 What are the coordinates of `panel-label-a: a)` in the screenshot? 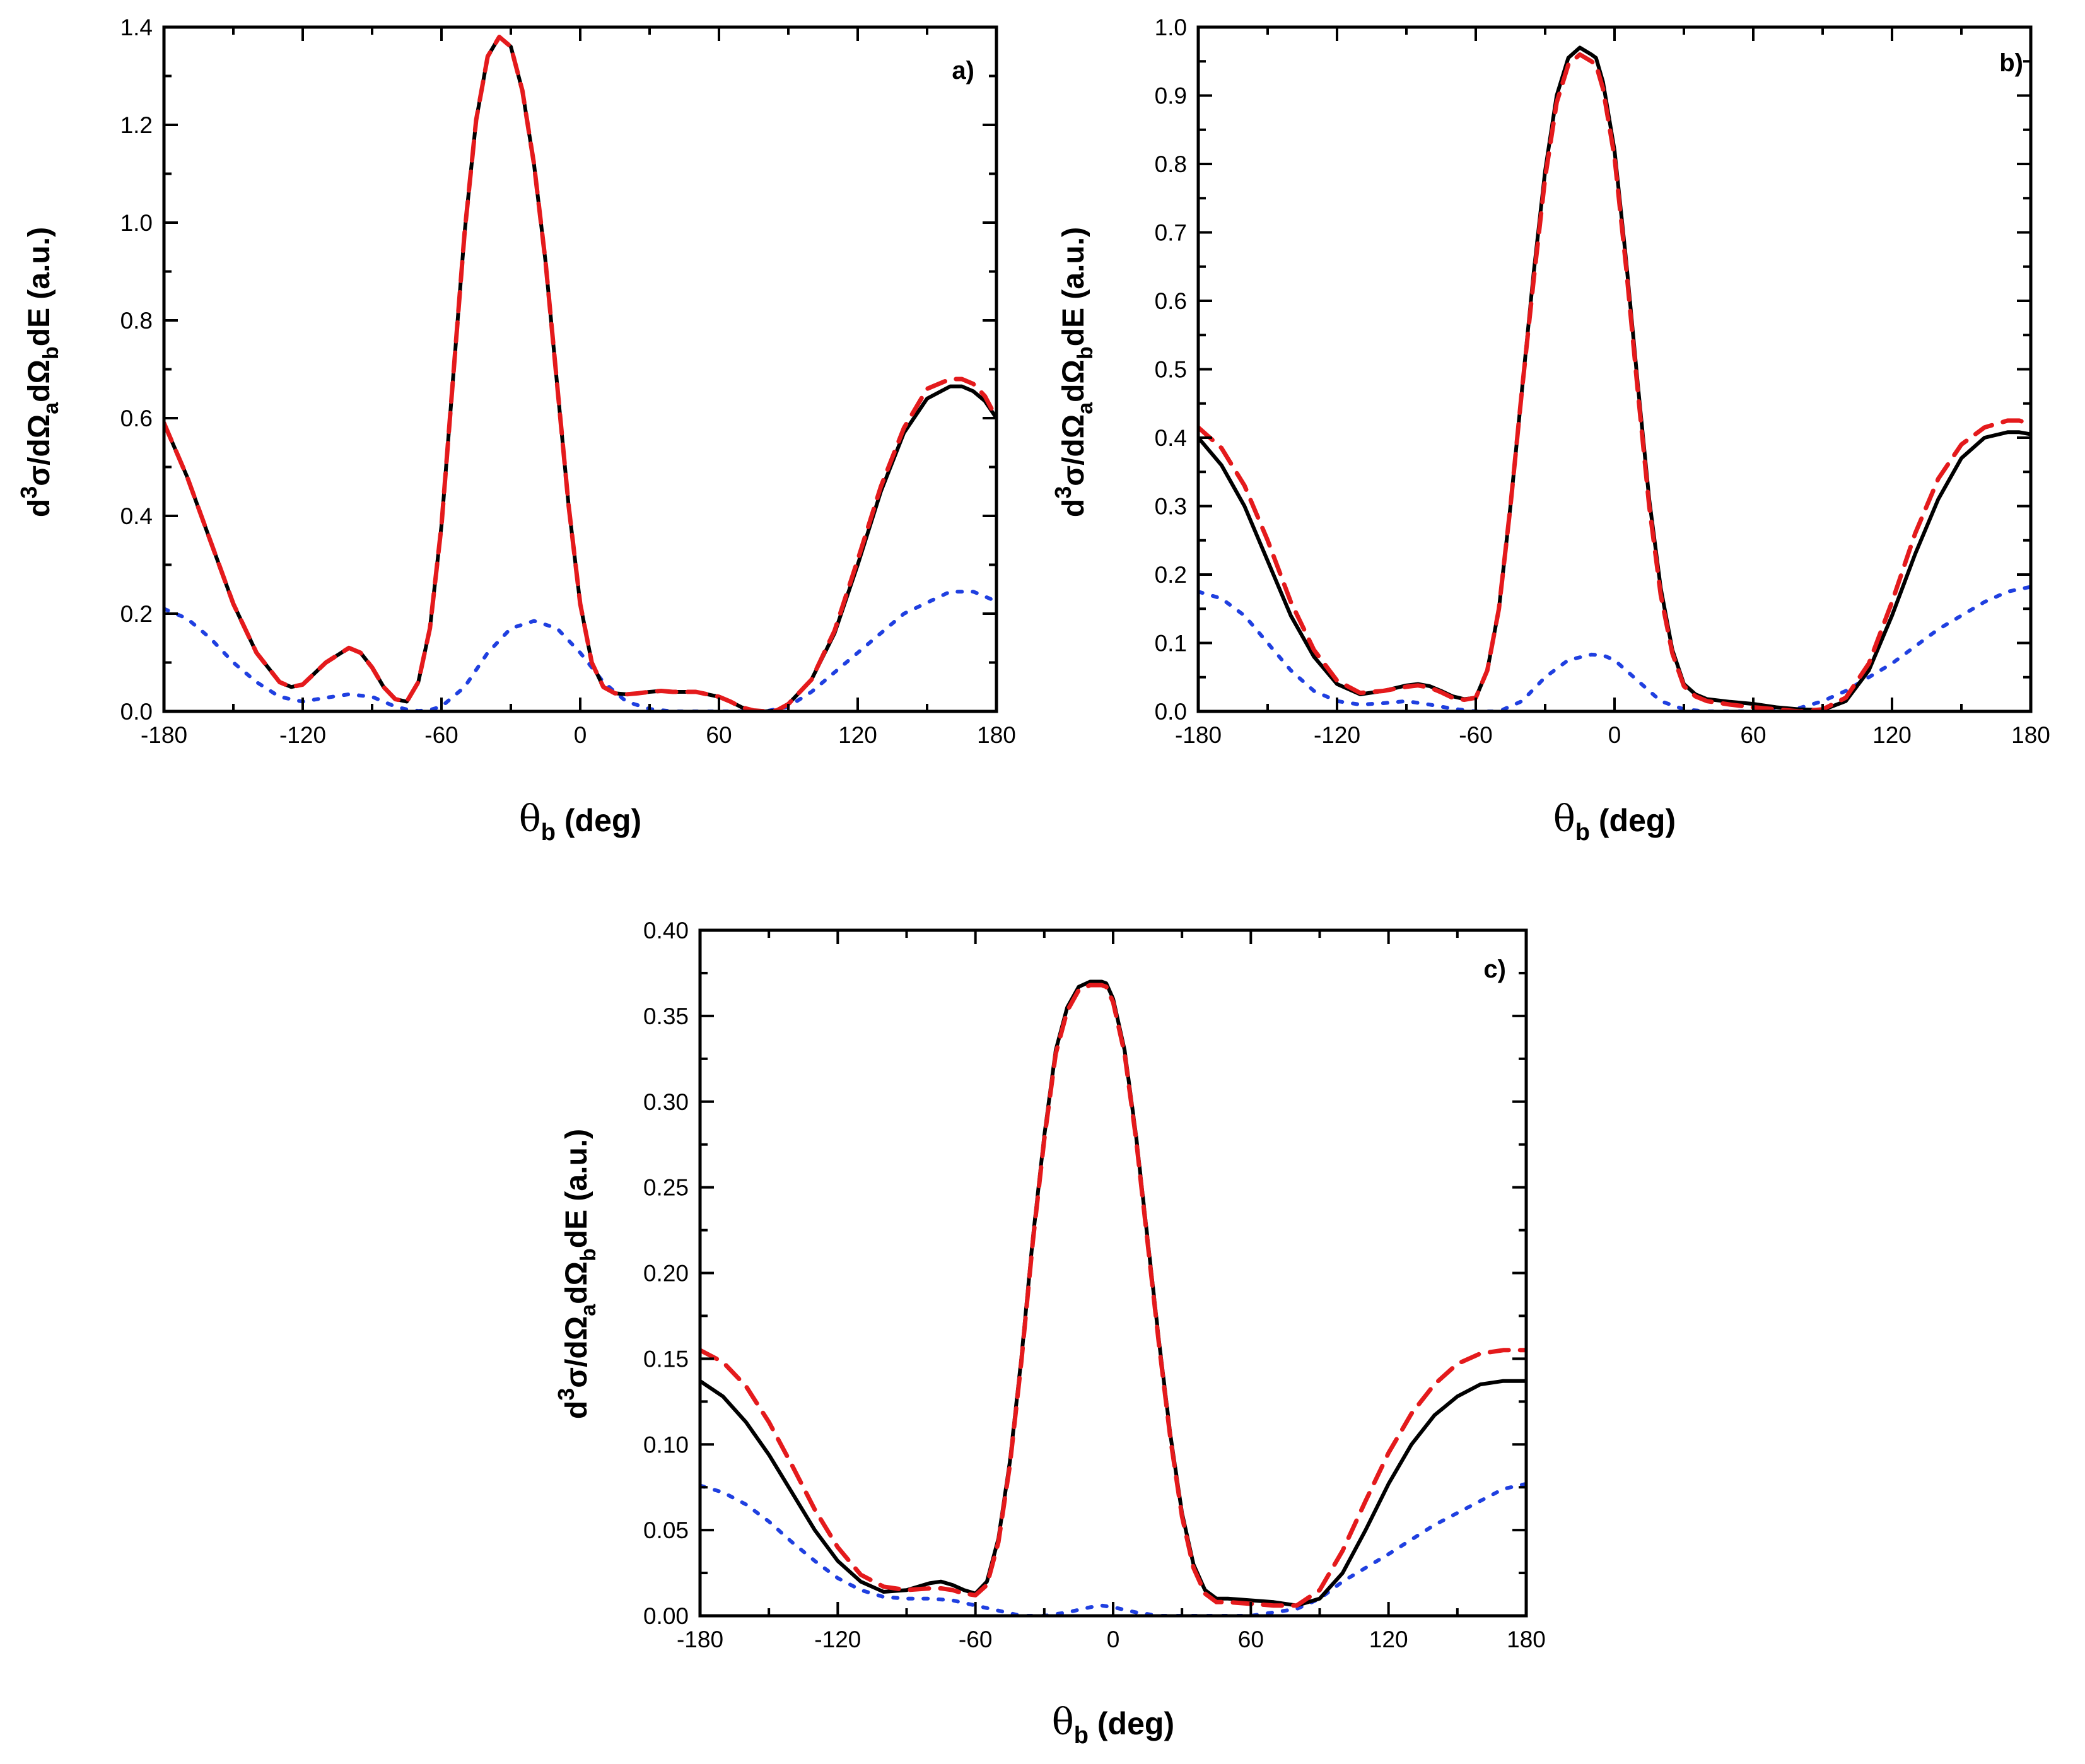 It's located at (963, 71).